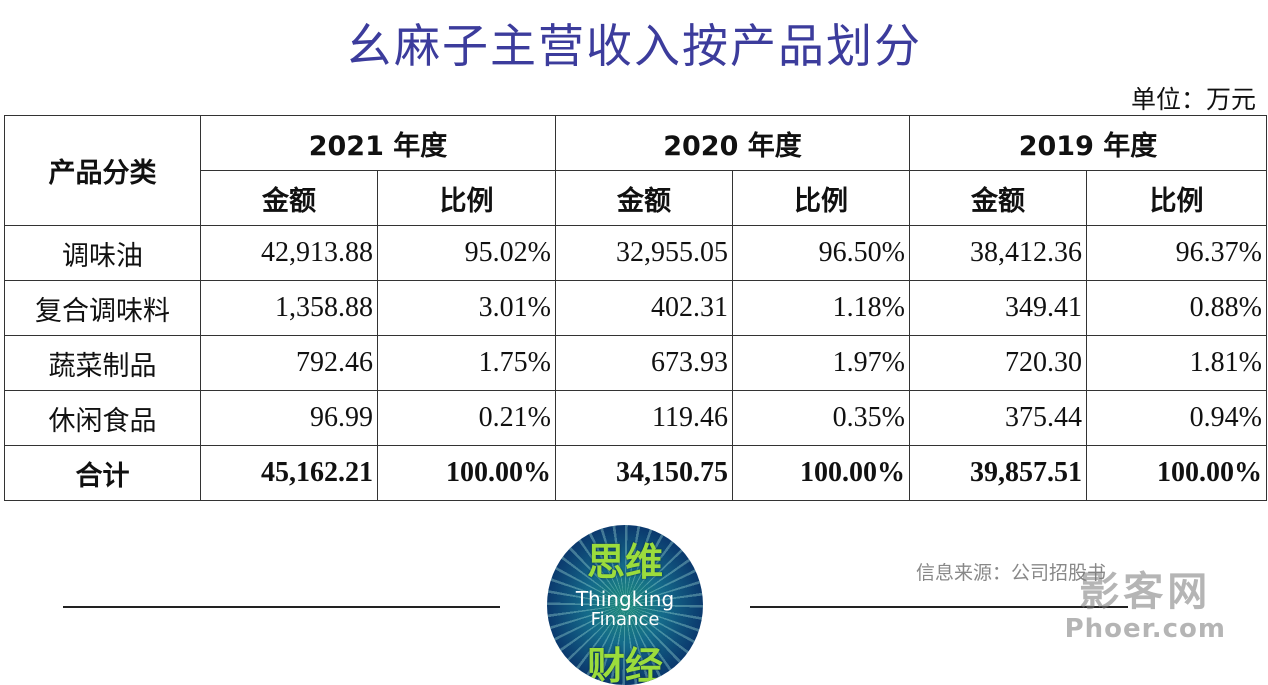 The image size is (1268, 685). Describe the element at coordinates (289, 308) in the screenshot. I see `amount-cell: 1,358.88` at that location.